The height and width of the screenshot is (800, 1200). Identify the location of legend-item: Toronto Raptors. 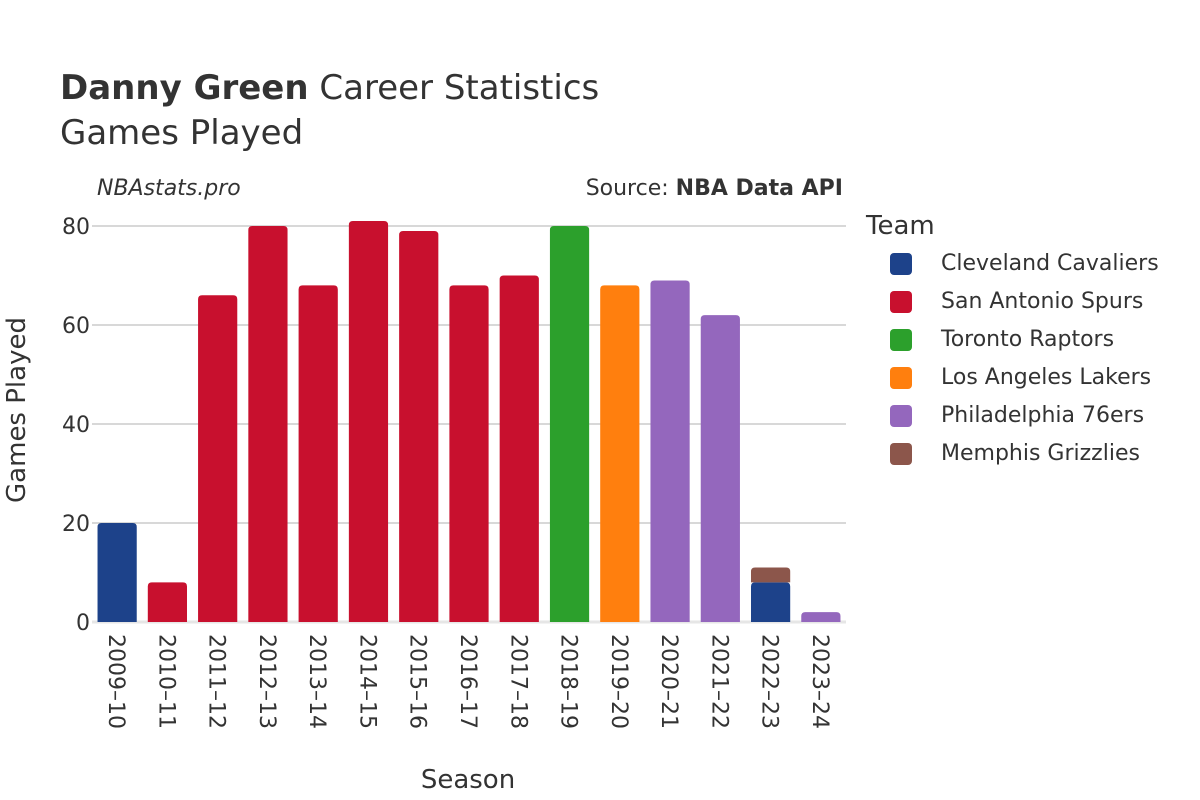
(990, 343).